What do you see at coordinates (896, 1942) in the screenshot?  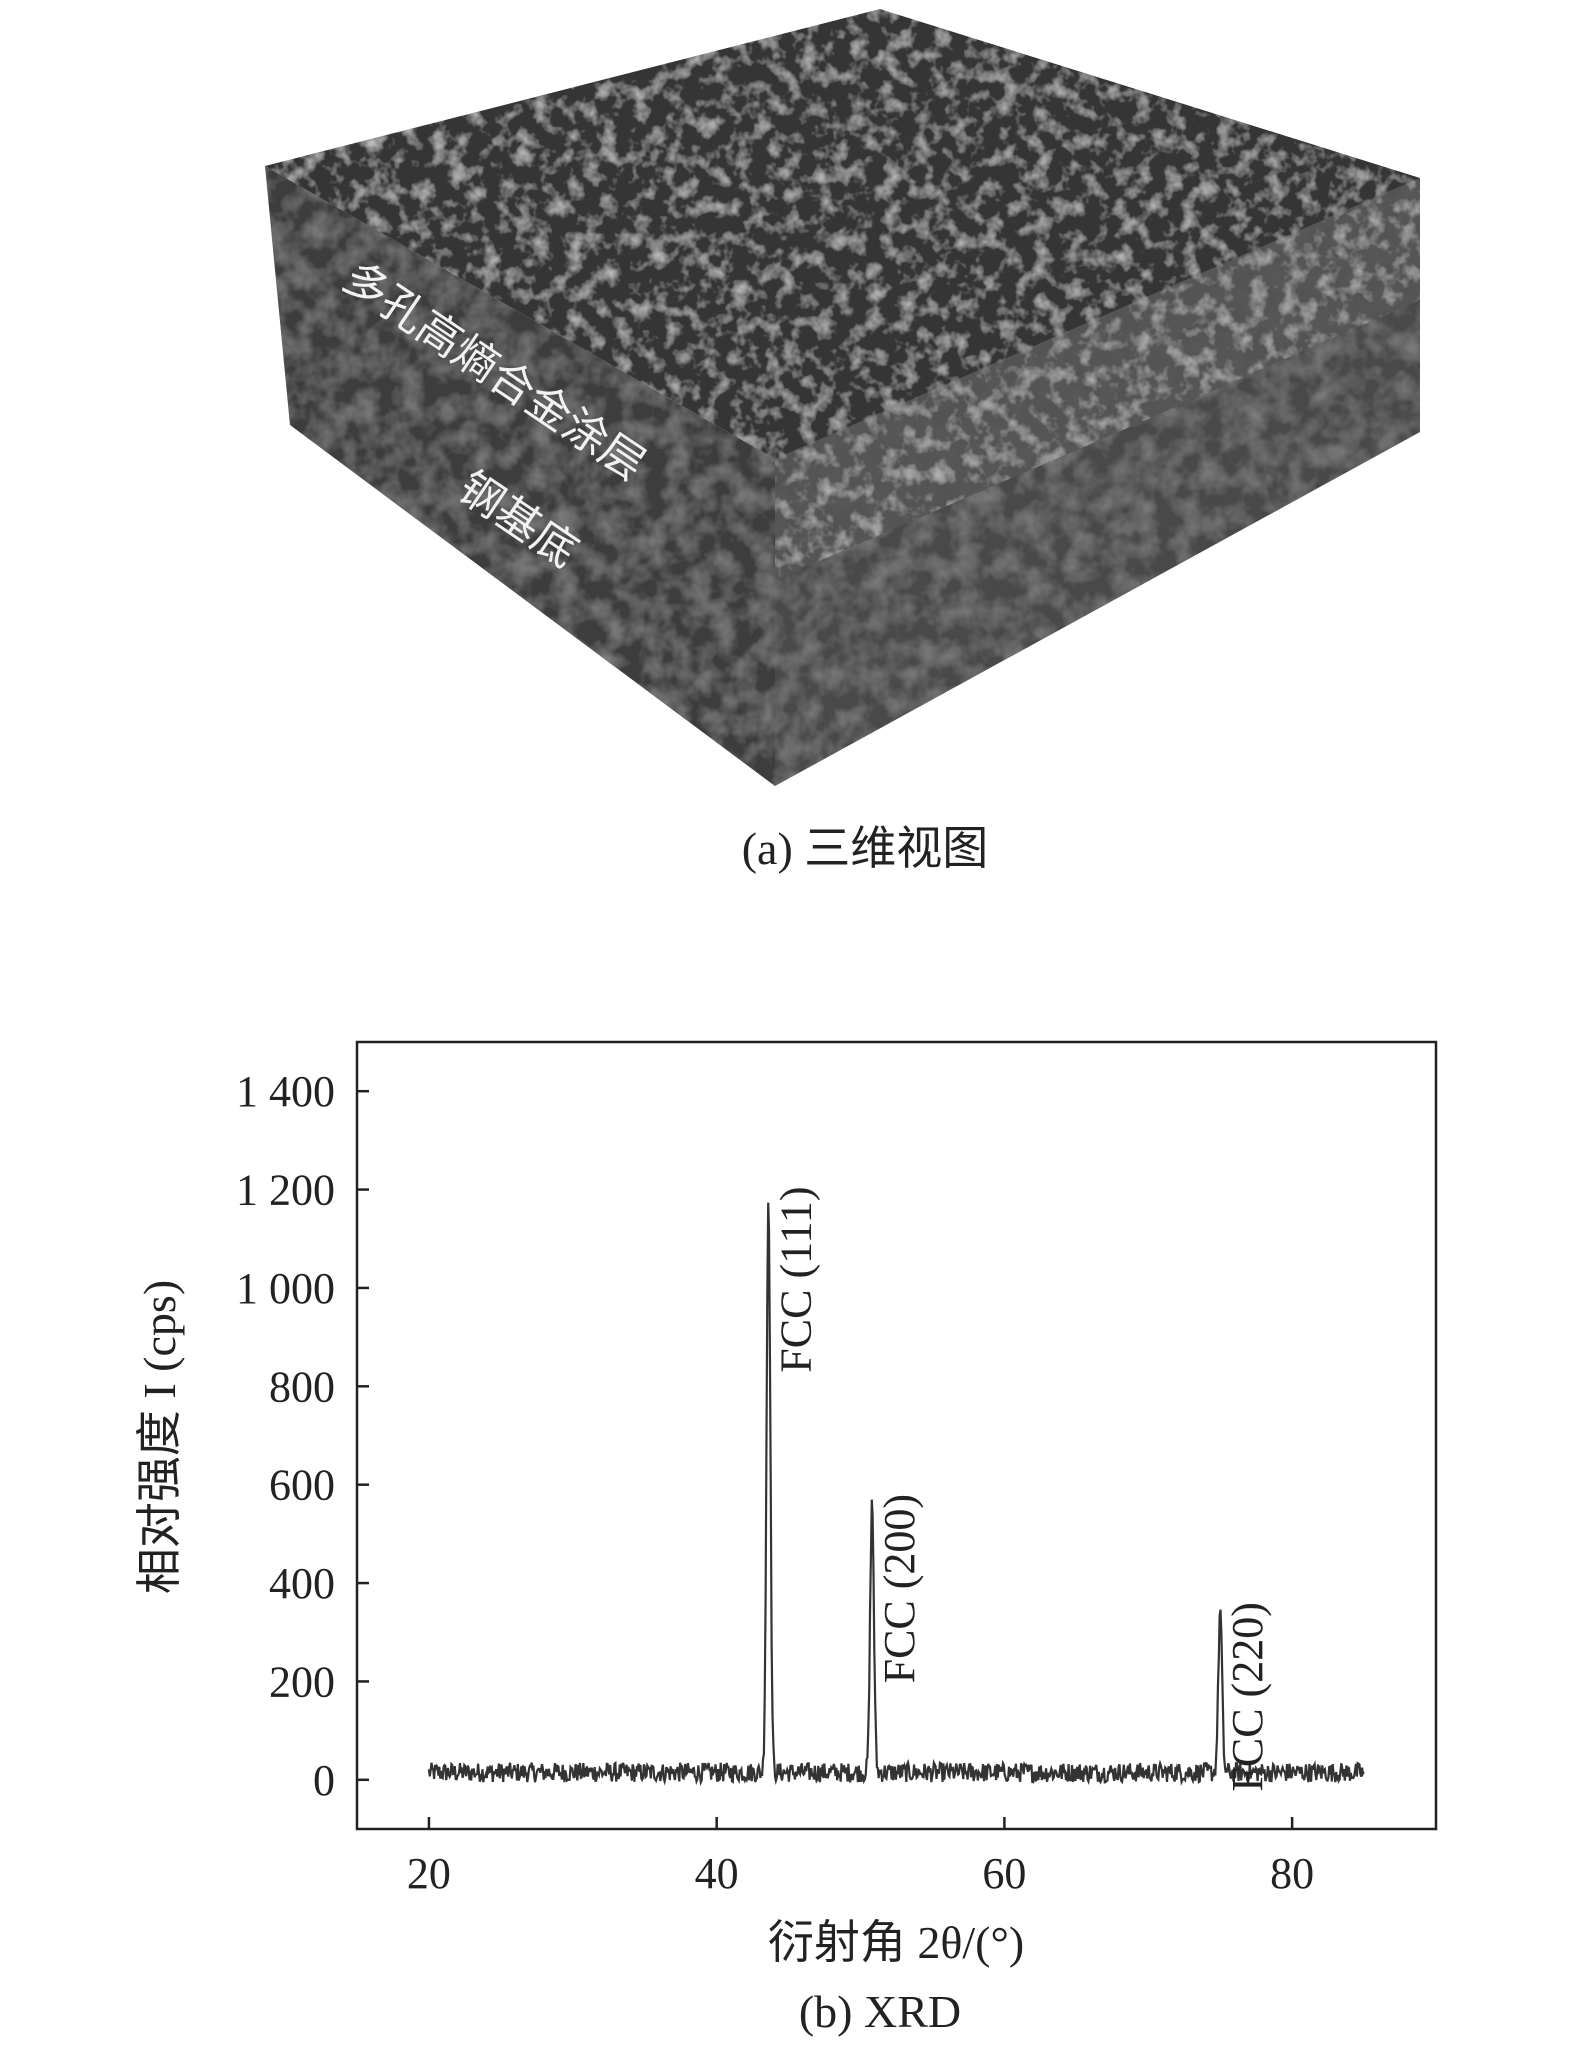 I see `x-axis-label: 衍射角 2θ/(°)` at bounding box center [896, 1942].